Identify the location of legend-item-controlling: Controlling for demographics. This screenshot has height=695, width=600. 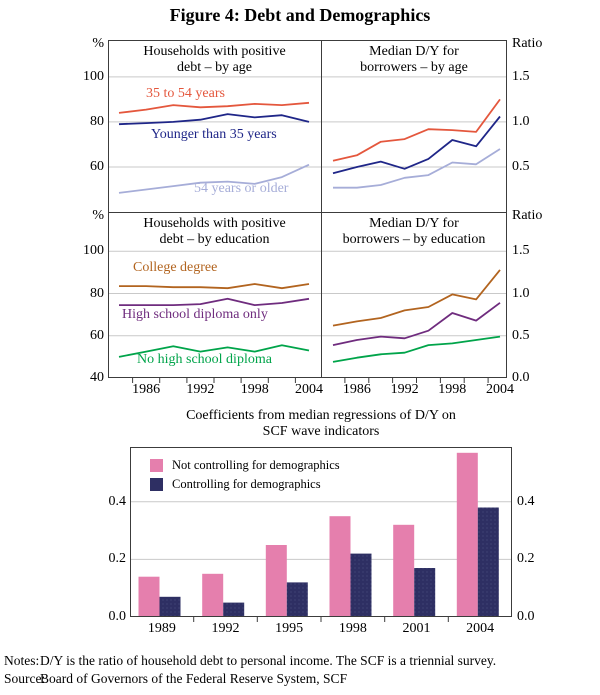
(245, 484).